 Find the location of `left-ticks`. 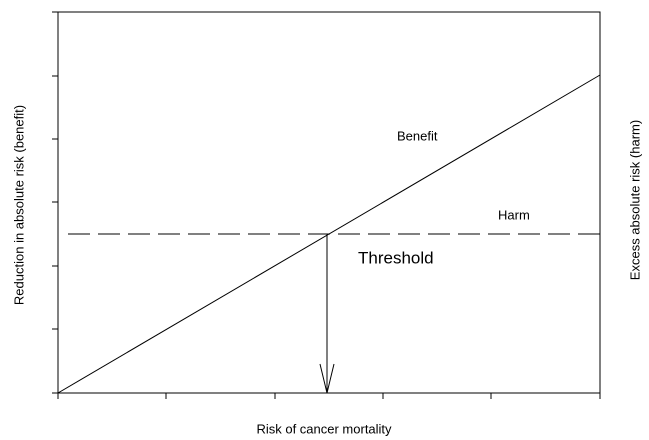

left-ticks is located at coordinates (55, 202).